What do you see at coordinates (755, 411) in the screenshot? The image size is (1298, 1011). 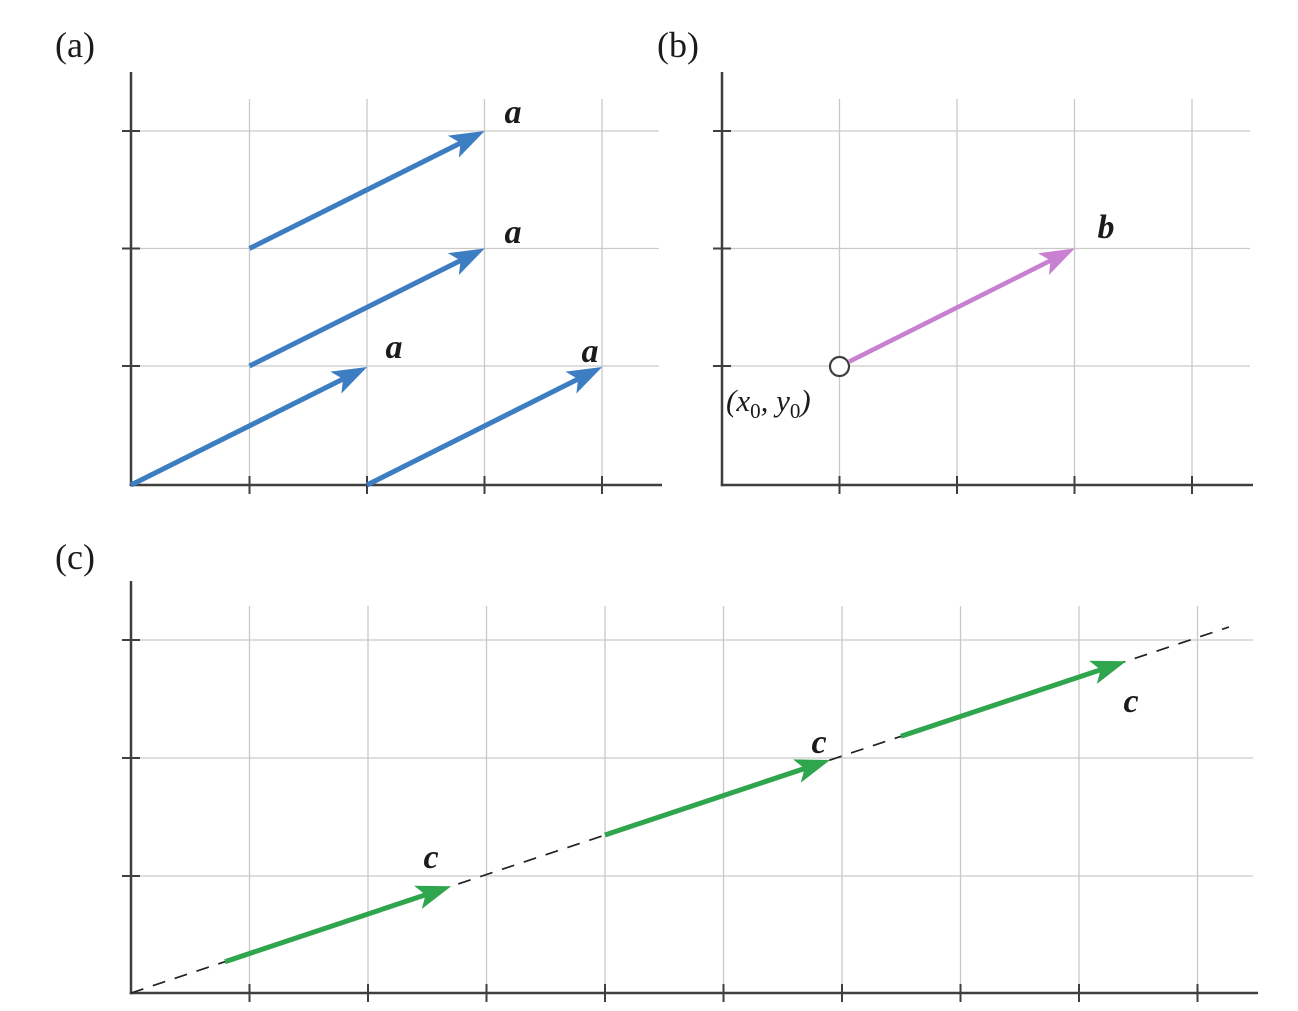 I see `point-label-x-sub: 0` at bounding box center [755, 411].